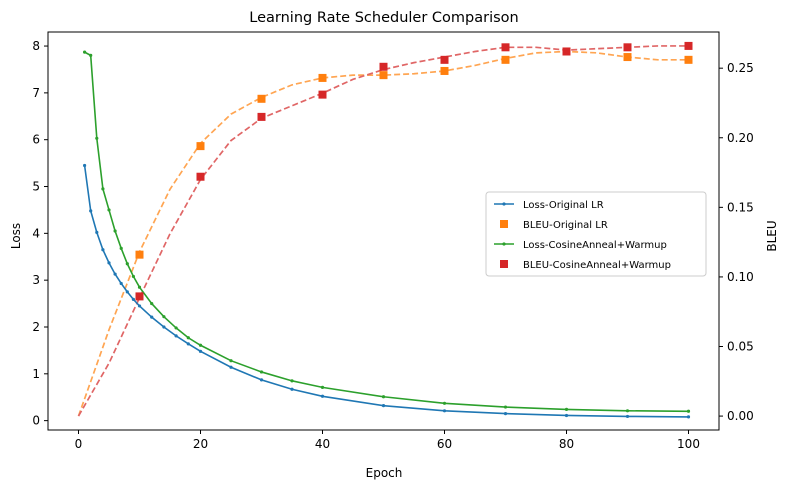 The width and height of the screenshot is (789, 490). What do you see at coordinates (740, 138) in the screenshot?
I see `y-right-tick-label: 0.20` at bounding box center [740, 138].